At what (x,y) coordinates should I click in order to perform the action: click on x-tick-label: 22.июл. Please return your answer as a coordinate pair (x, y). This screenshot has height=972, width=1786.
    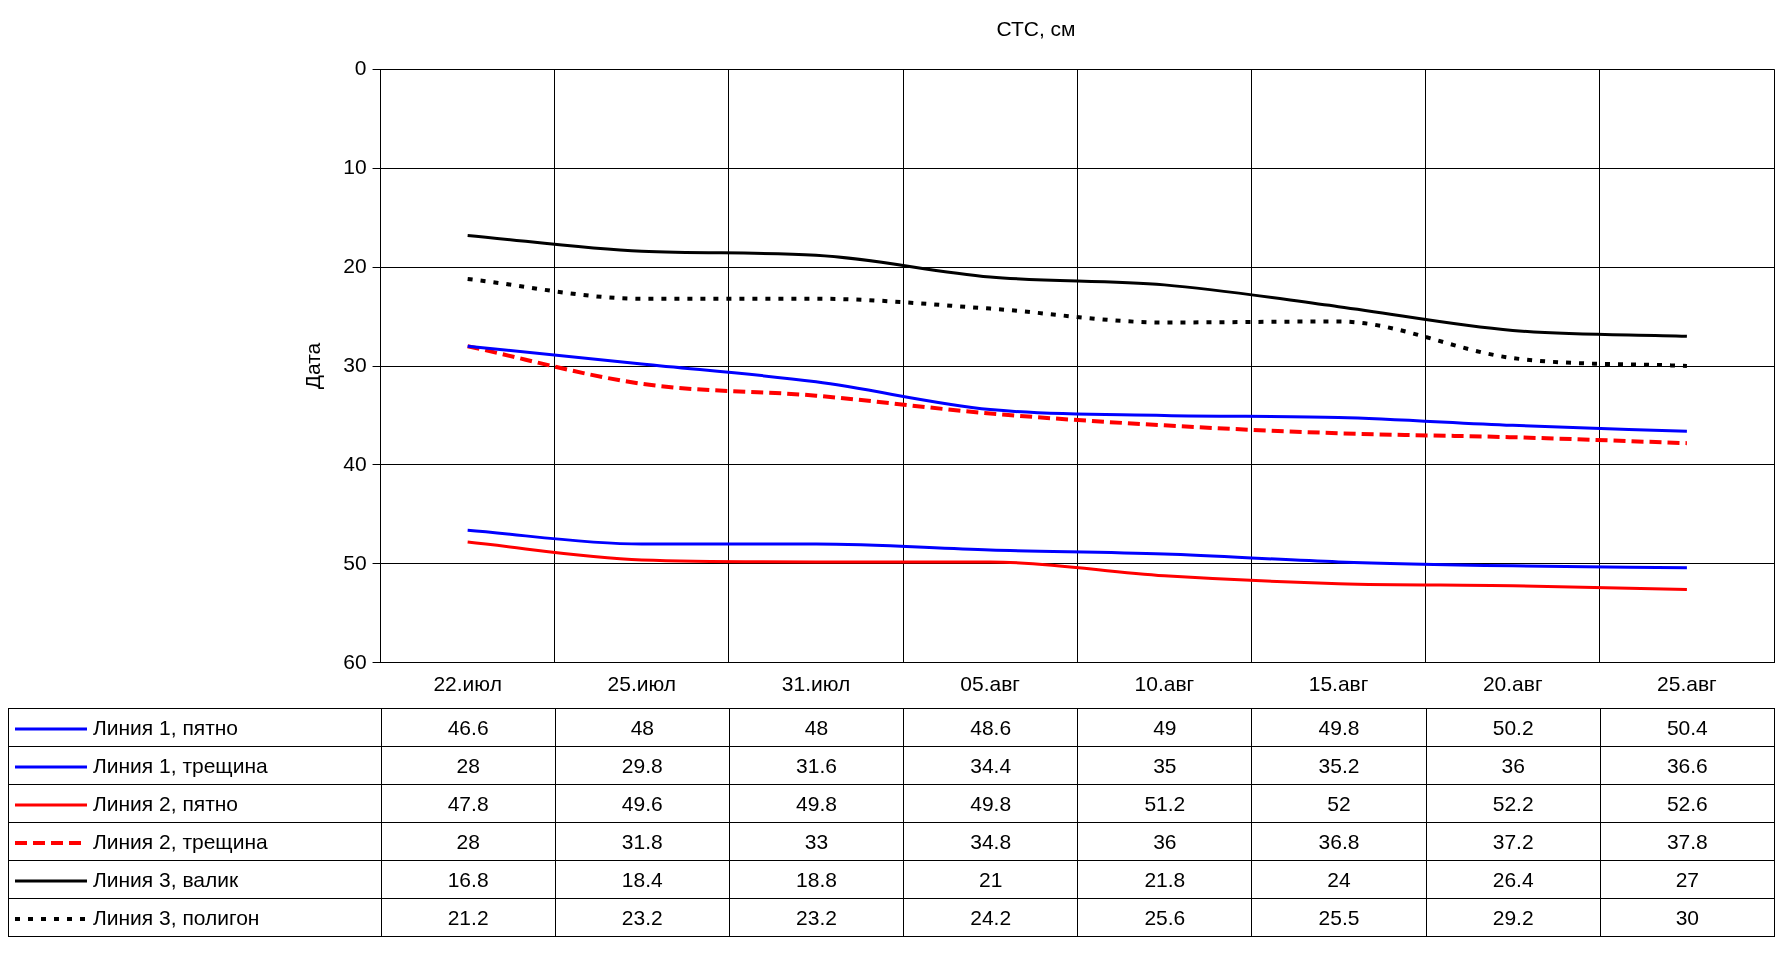
    Looking at the image, I should click on (467, 684).